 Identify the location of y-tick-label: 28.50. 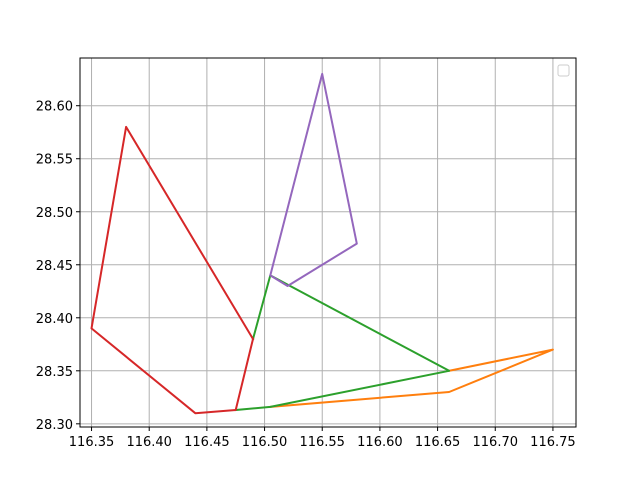
(54, 213).